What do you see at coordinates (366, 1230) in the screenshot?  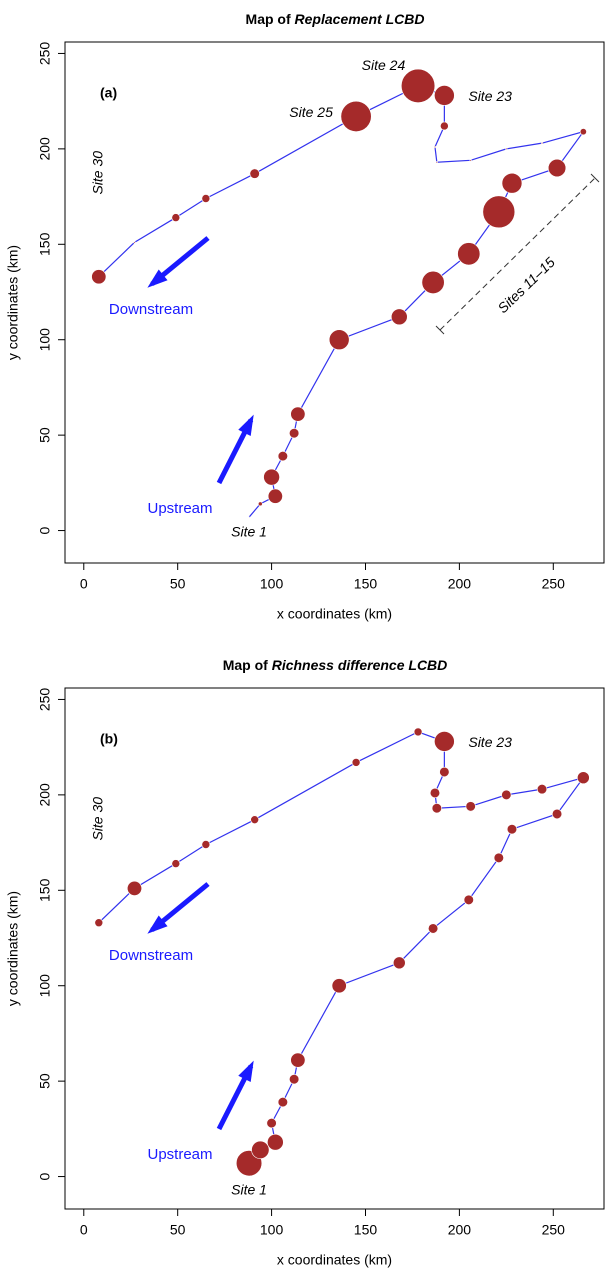 I see `x-tick-label: 150` at bounding box center [366, 1230].